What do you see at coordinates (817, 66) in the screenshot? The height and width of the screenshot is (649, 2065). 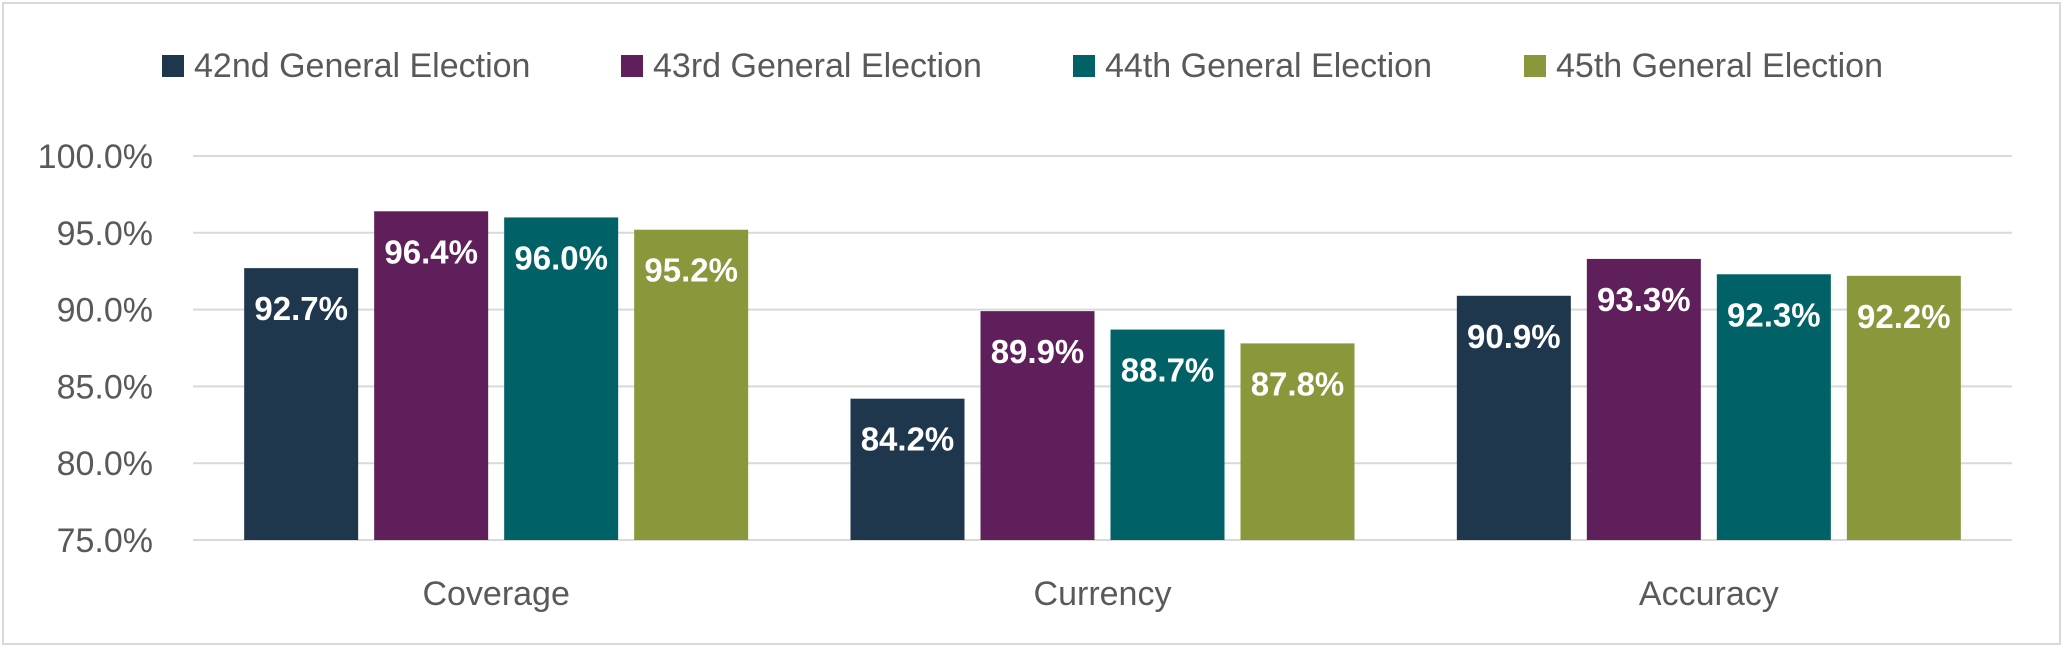 I see `legend-entry: 43rd General Election` at bounding box center [817, 66].